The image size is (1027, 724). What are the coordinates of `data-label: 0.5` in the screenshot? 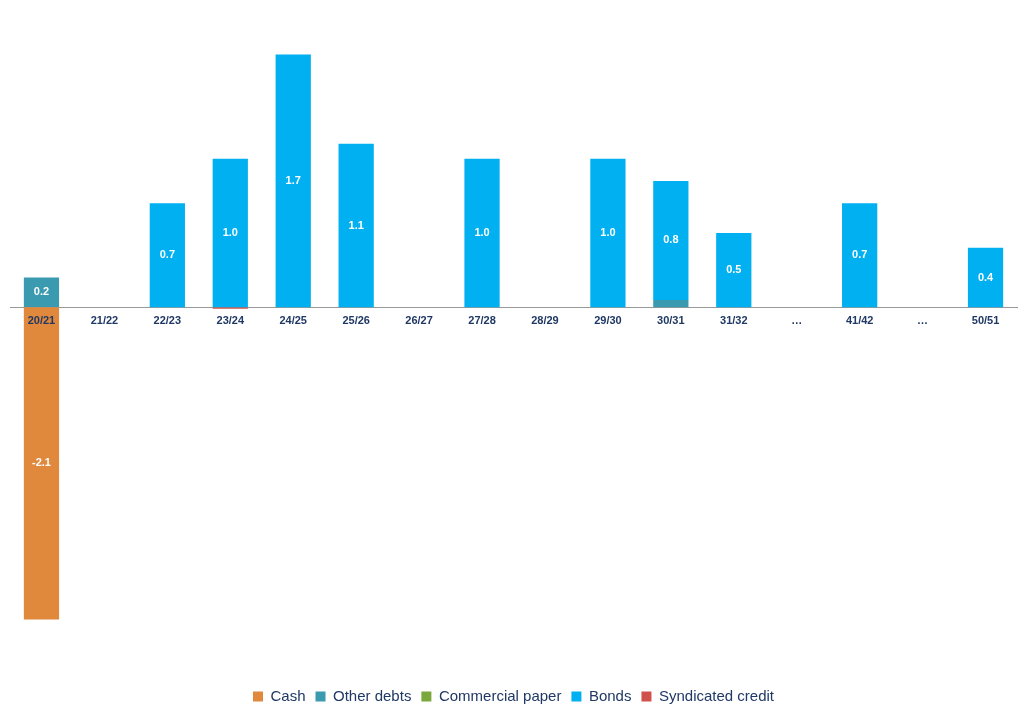 It's located at (734, 269).